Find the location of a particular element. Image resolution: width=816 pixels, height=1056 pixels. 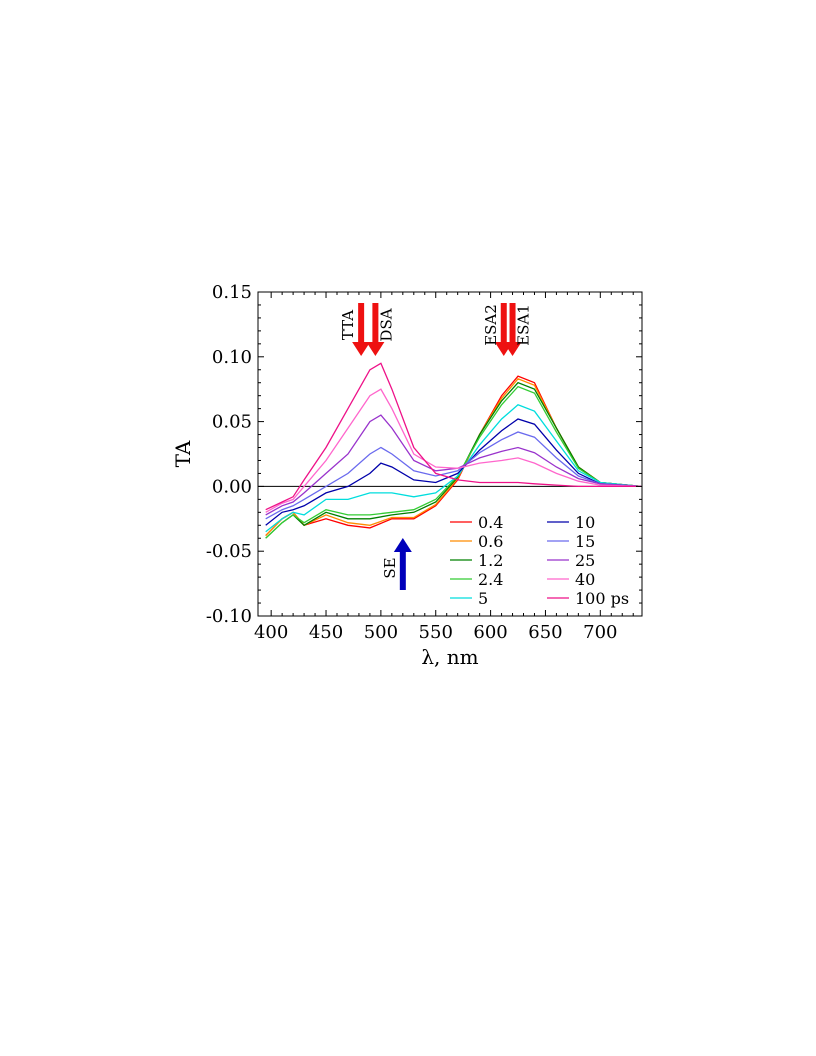

legend-item-0_6: 0.6 is located at coordinates (476, 541).